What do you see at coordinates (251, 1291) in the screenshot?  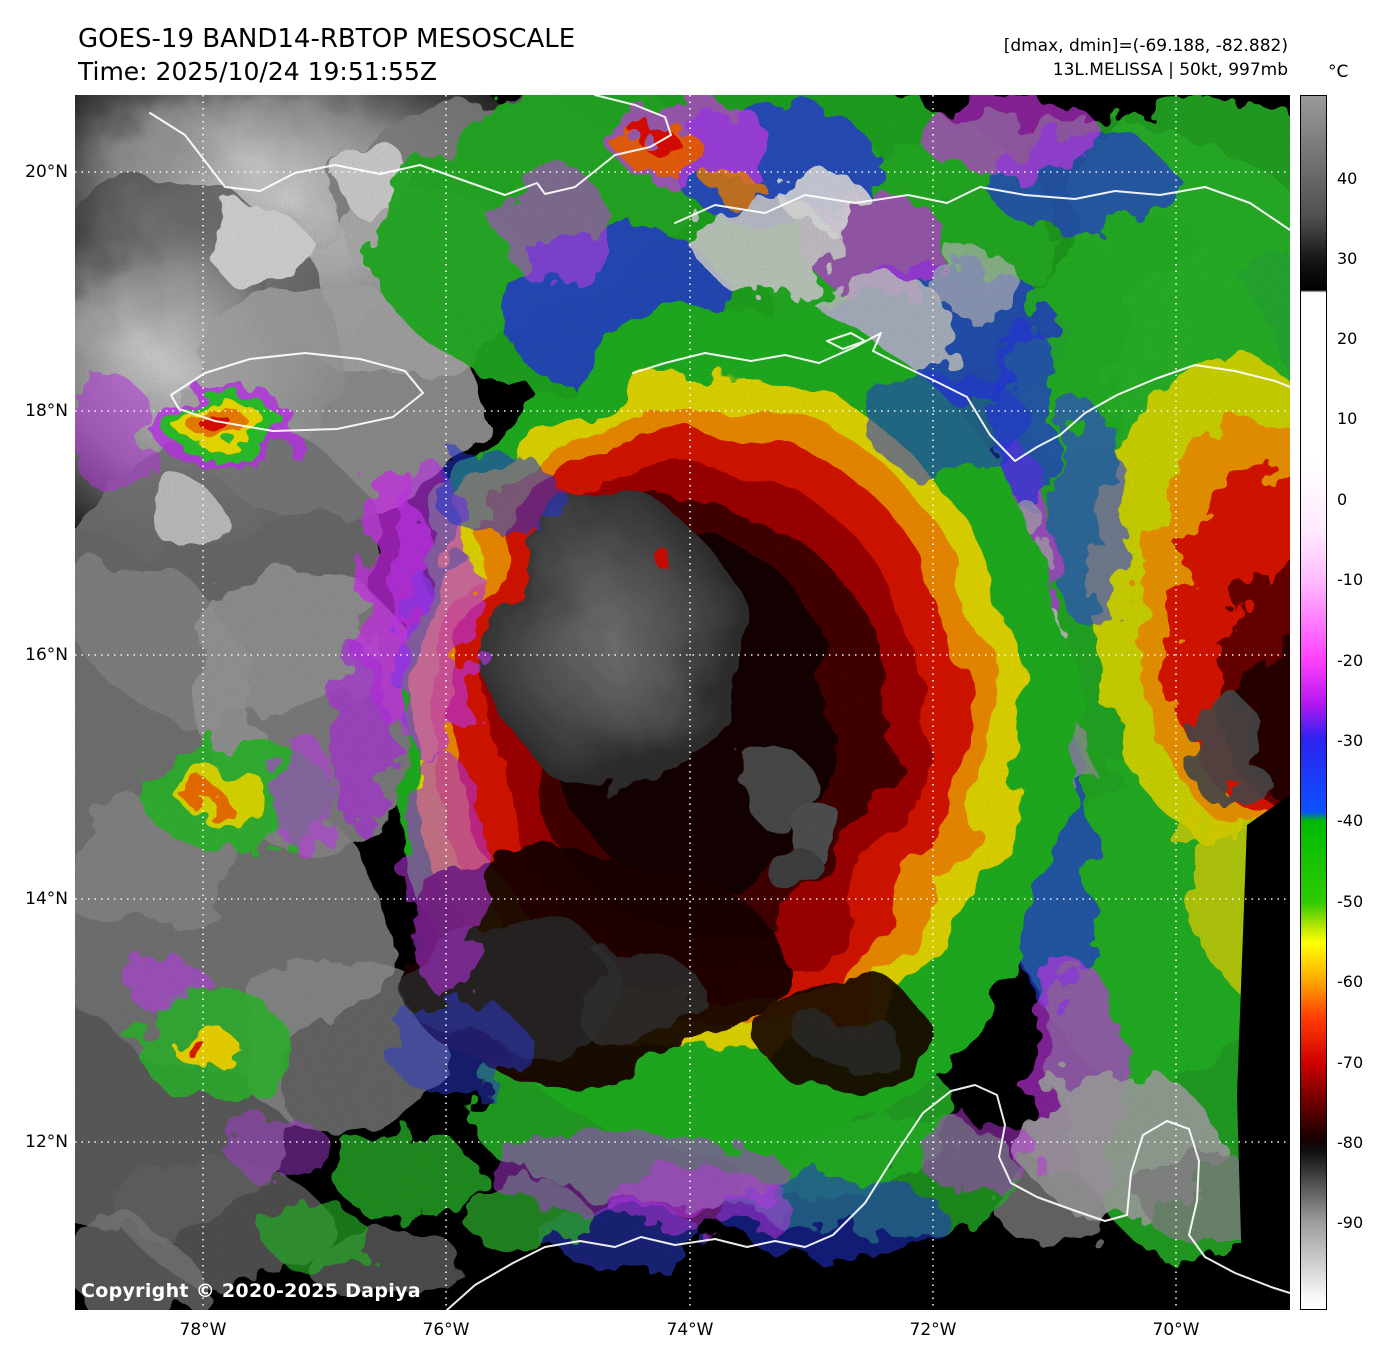 I see `copyright: Copyright © 2020-2025 Dapiya` at bounding box center [251, 1291].